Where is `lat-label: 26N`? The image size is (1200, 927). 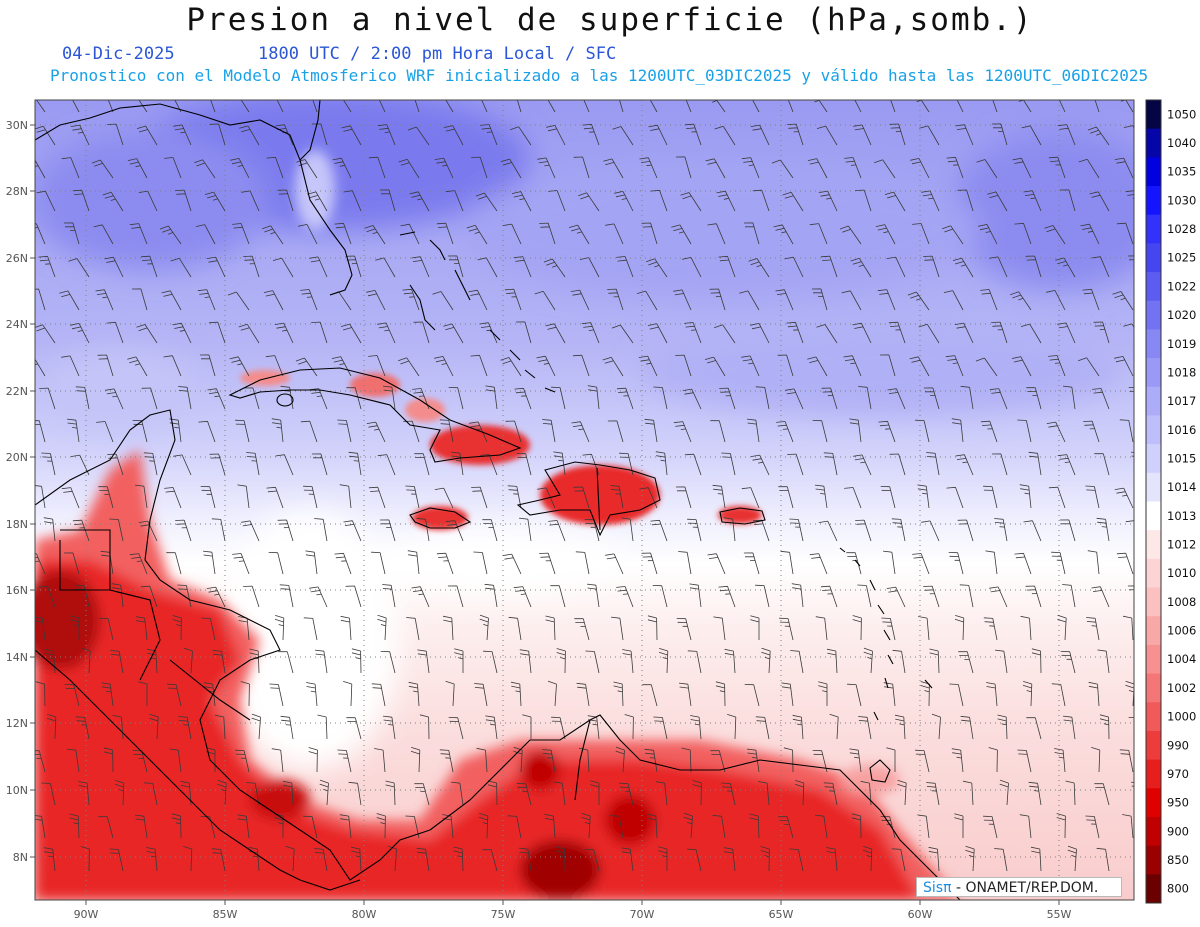
lat-label: 26N is located at coordinates (17, 258).